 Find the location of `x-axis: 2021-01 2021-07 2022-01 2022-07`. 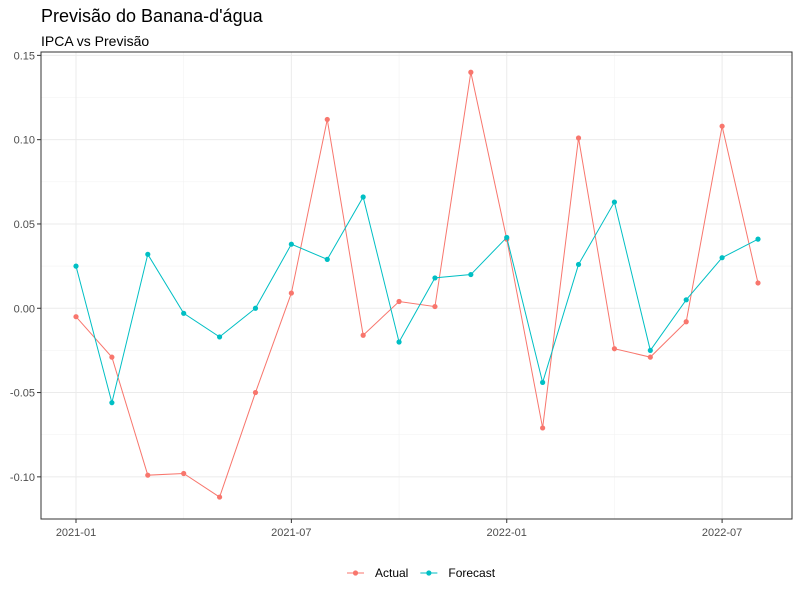

x-axis: 2021-01 2021-07 2022-01 2022-07 is located at coordinates (399, 529).